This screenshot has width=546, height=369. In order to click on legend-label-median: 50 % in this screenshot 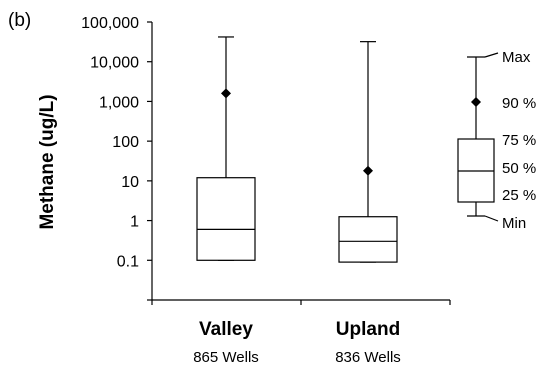, I will do `click(519, 168)`.